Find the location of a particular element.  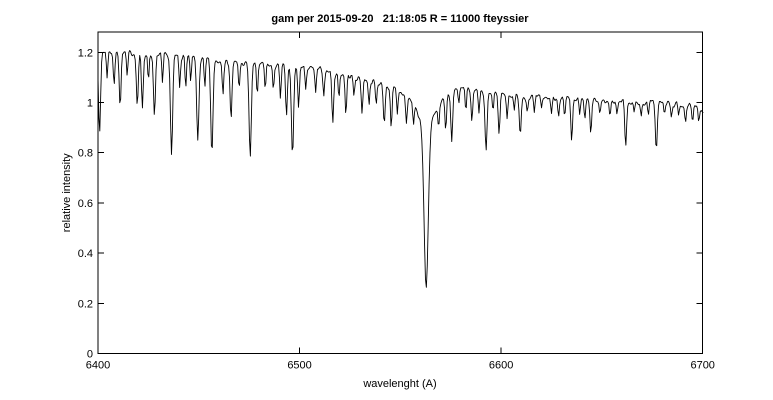

y-tick-label: 1.2 is located at coordinates (85, 53).